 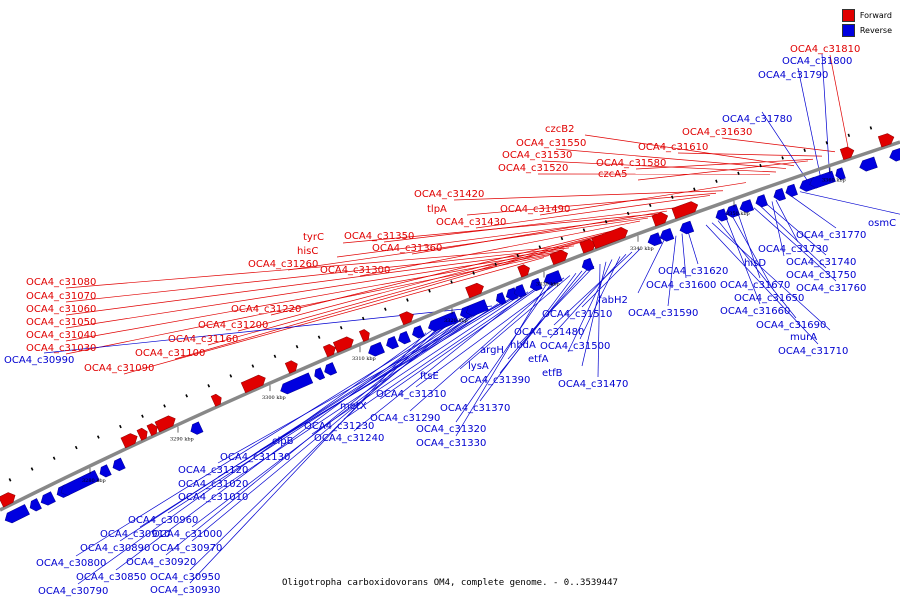 I want to click on reverse-gene-label: argH, so click(x=492, y=350).